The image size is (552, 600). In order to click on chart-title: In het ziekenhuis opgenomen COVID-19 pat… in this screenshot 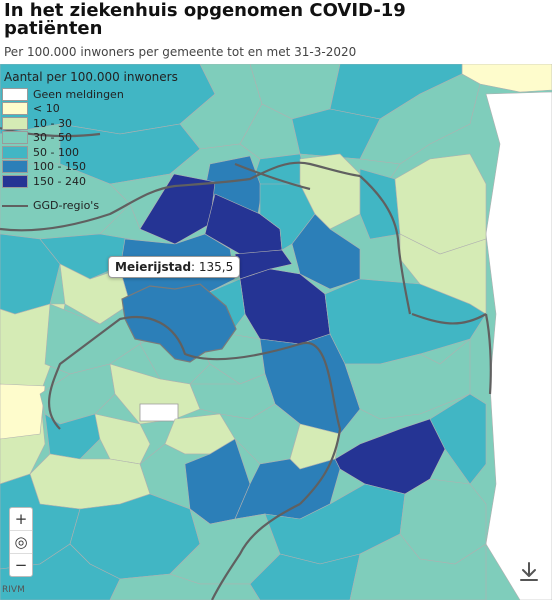, I will do `click(205, 19)`.